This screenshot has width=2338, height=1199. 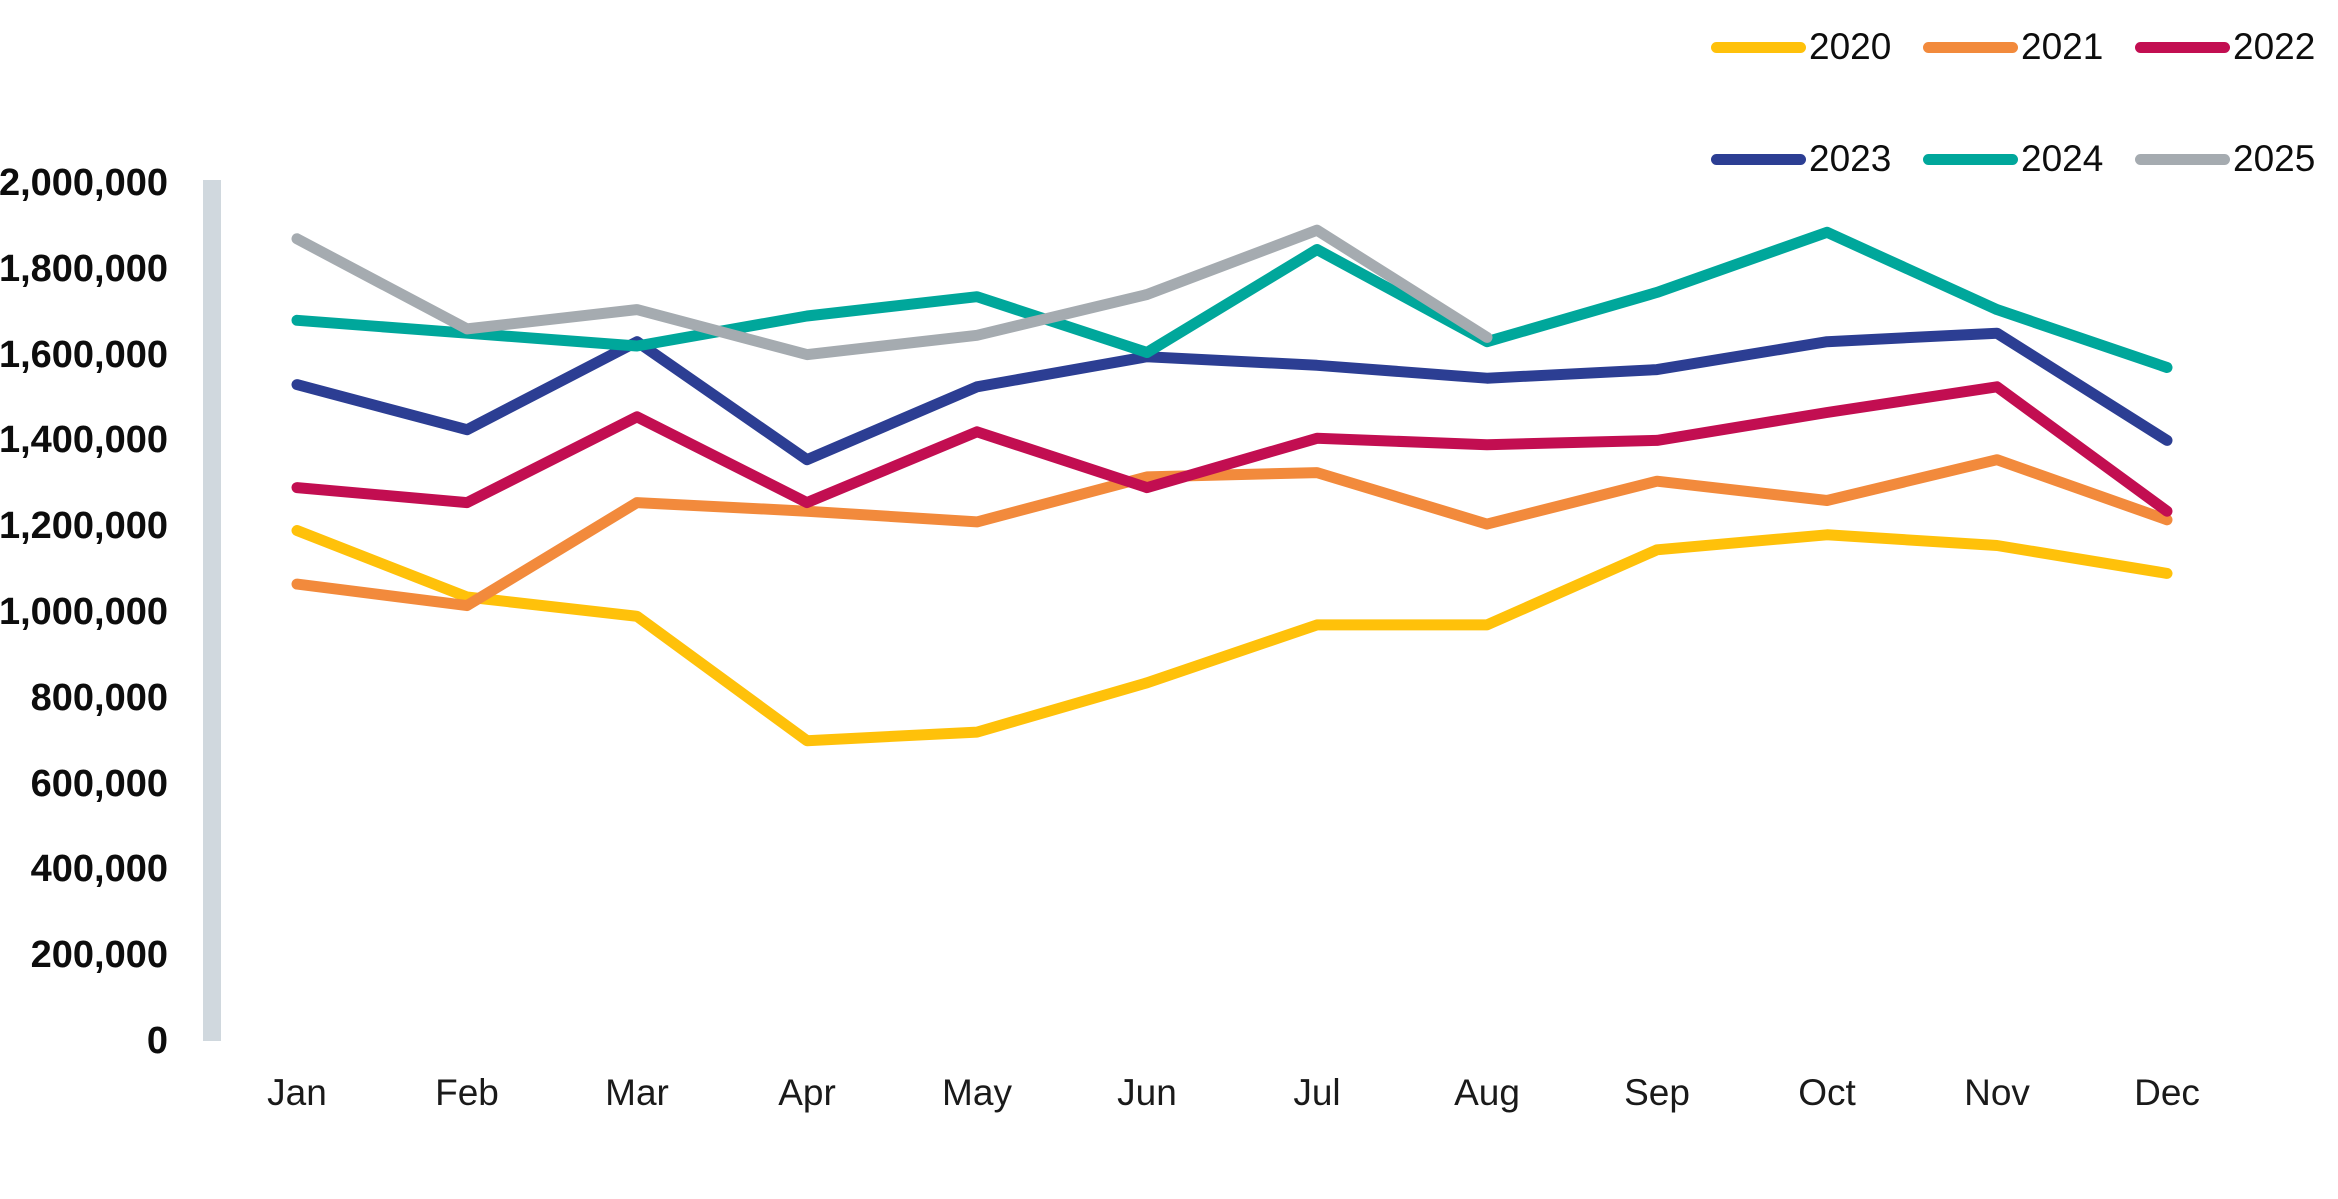 I want to click on y-axis-tick-label: 600,000, so click(x=99, y=783).